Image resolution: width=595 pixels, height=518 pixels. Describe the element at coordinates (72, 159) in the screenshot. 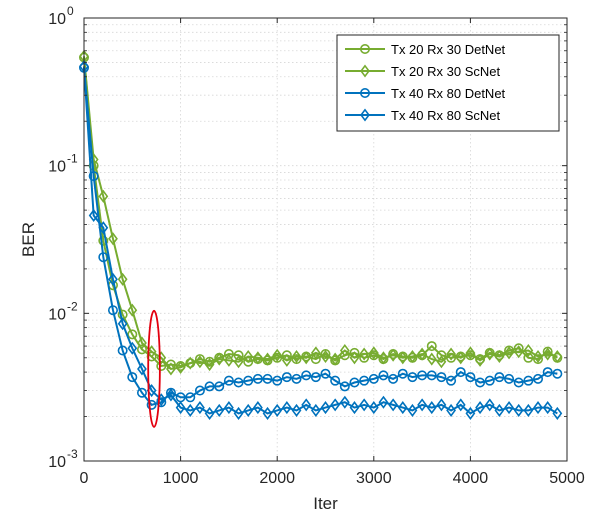

I see `y-tick-exponent: -1` at that location.